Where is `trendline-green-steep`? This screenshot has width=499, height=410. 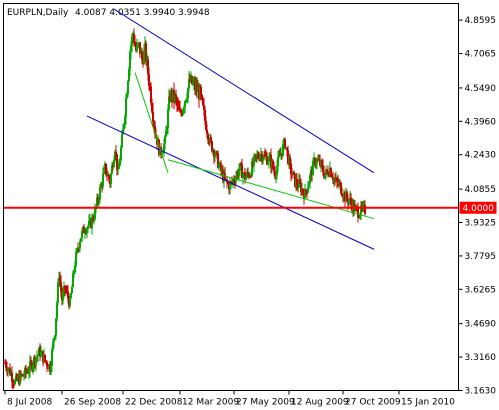 trendline-green-steep is located at coordinates (151, 122).